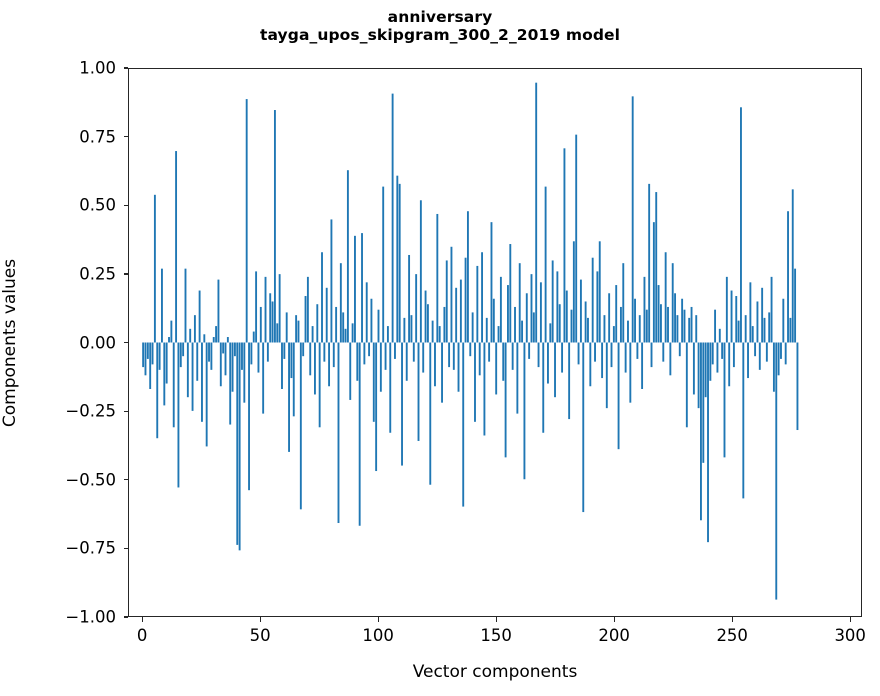 The height and width of the screenshot is (696, 880). What do you see at coordinates (90, 480) in the screenshot?
I see `y-tick-label: −0.50` at bounding box center [90, 480].